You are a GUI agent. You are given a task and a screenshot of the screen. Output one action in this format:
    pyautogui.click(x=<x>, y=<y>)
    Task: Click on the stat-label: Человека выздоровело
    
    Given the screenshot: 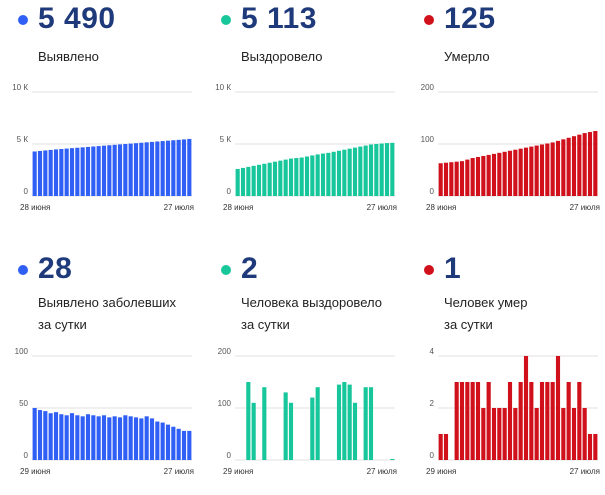 What is the action you would take?
    pyautogui.click(x=311, y=302)
    